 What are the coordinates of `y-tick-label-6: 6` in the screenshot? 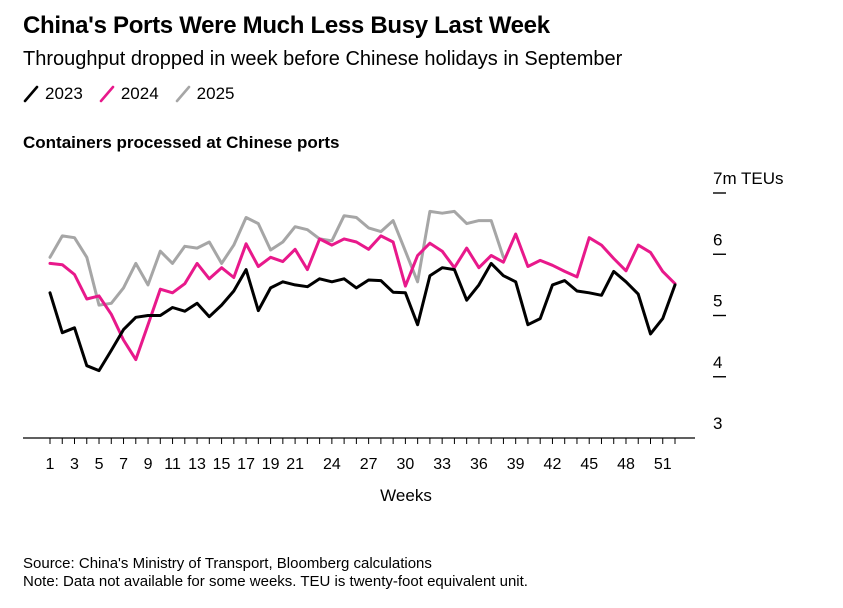 It's located at (717, 239).